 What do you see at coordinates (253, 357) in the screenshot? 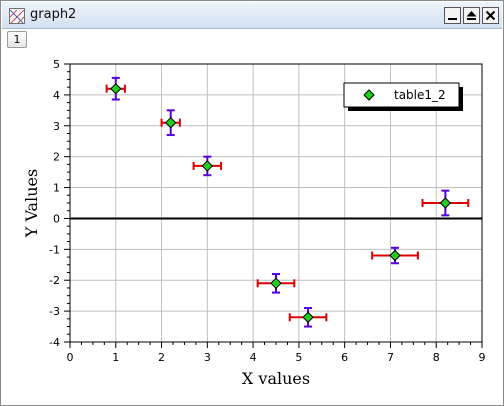
I see `x-tick-label: 4` at bounding box center [253, 357].